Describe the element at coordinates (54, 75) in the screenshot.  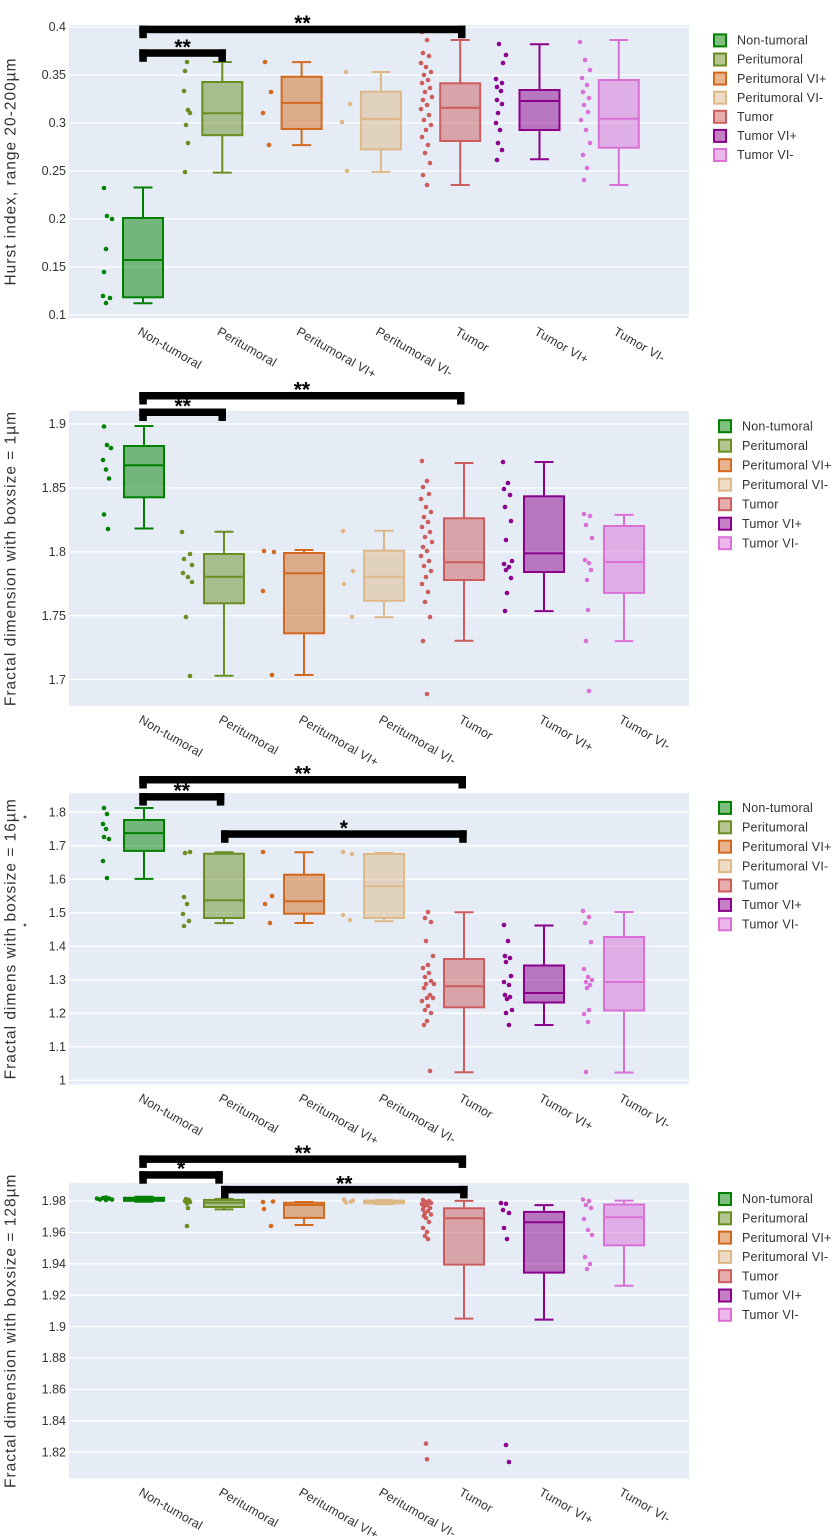
I see `svg-text: 0.35` at that location.